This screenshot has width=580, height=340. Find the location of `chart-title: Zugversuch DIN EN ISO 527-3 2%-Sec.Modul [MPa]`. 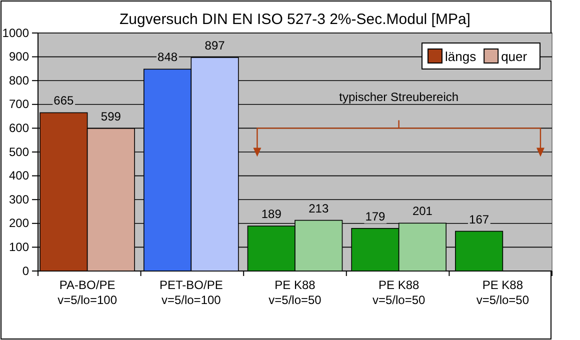

chart-title: Zugversuch DIN EN ISO 527-3 2%-Sec.Modul [MPa] is located at coordinates (295, 19).